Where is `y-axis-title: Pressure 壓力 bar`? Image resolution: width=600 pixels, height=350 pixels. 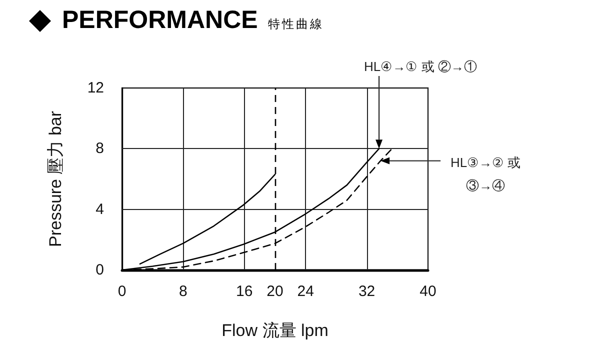
y-axis-title: Pressure 壓力 bar is located at coordinates (55, 179).